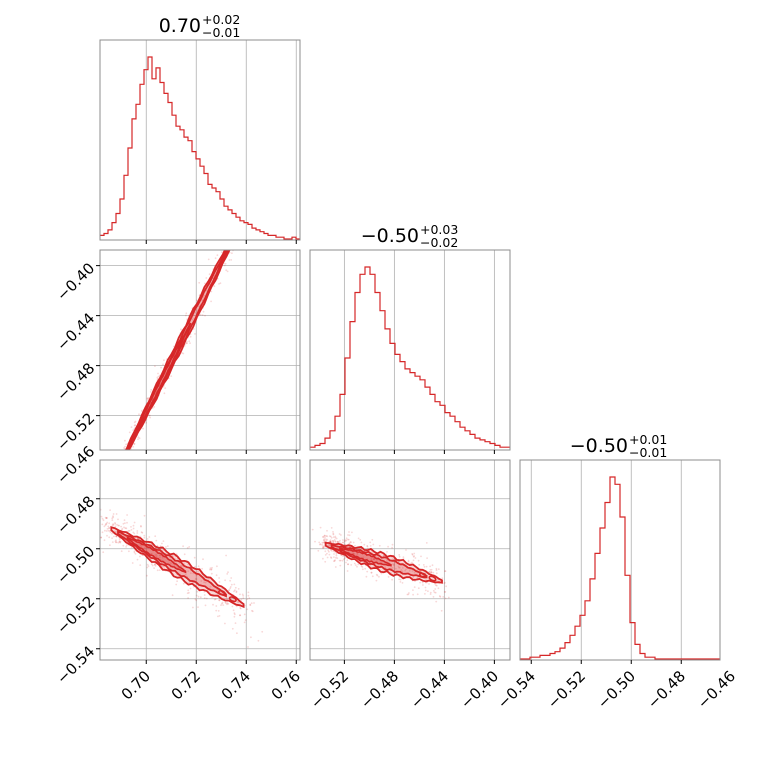 This screenshot has height=760, width=760. I want to click on xtick-label-p1-2: 0.74, so click(236, 685).